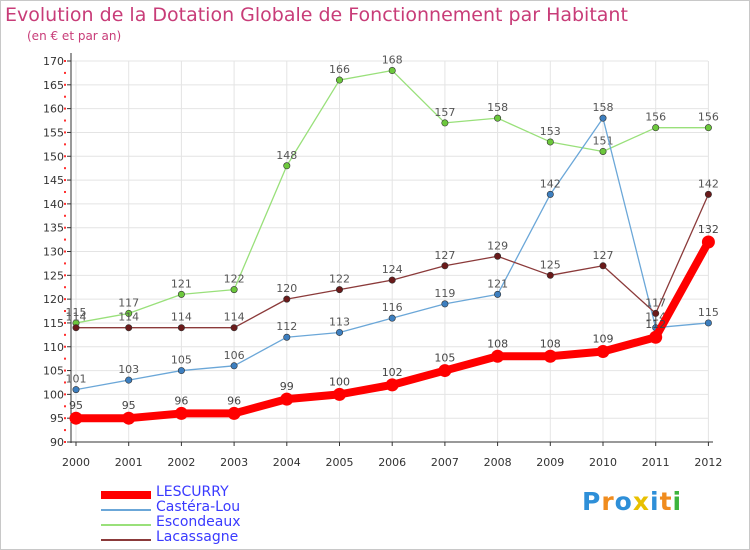 The width and height of the screenshot is (750, 550). Describe the element at coordinates (53, 394) in the screenshot. I see `y-tick-label: 100` at that location.